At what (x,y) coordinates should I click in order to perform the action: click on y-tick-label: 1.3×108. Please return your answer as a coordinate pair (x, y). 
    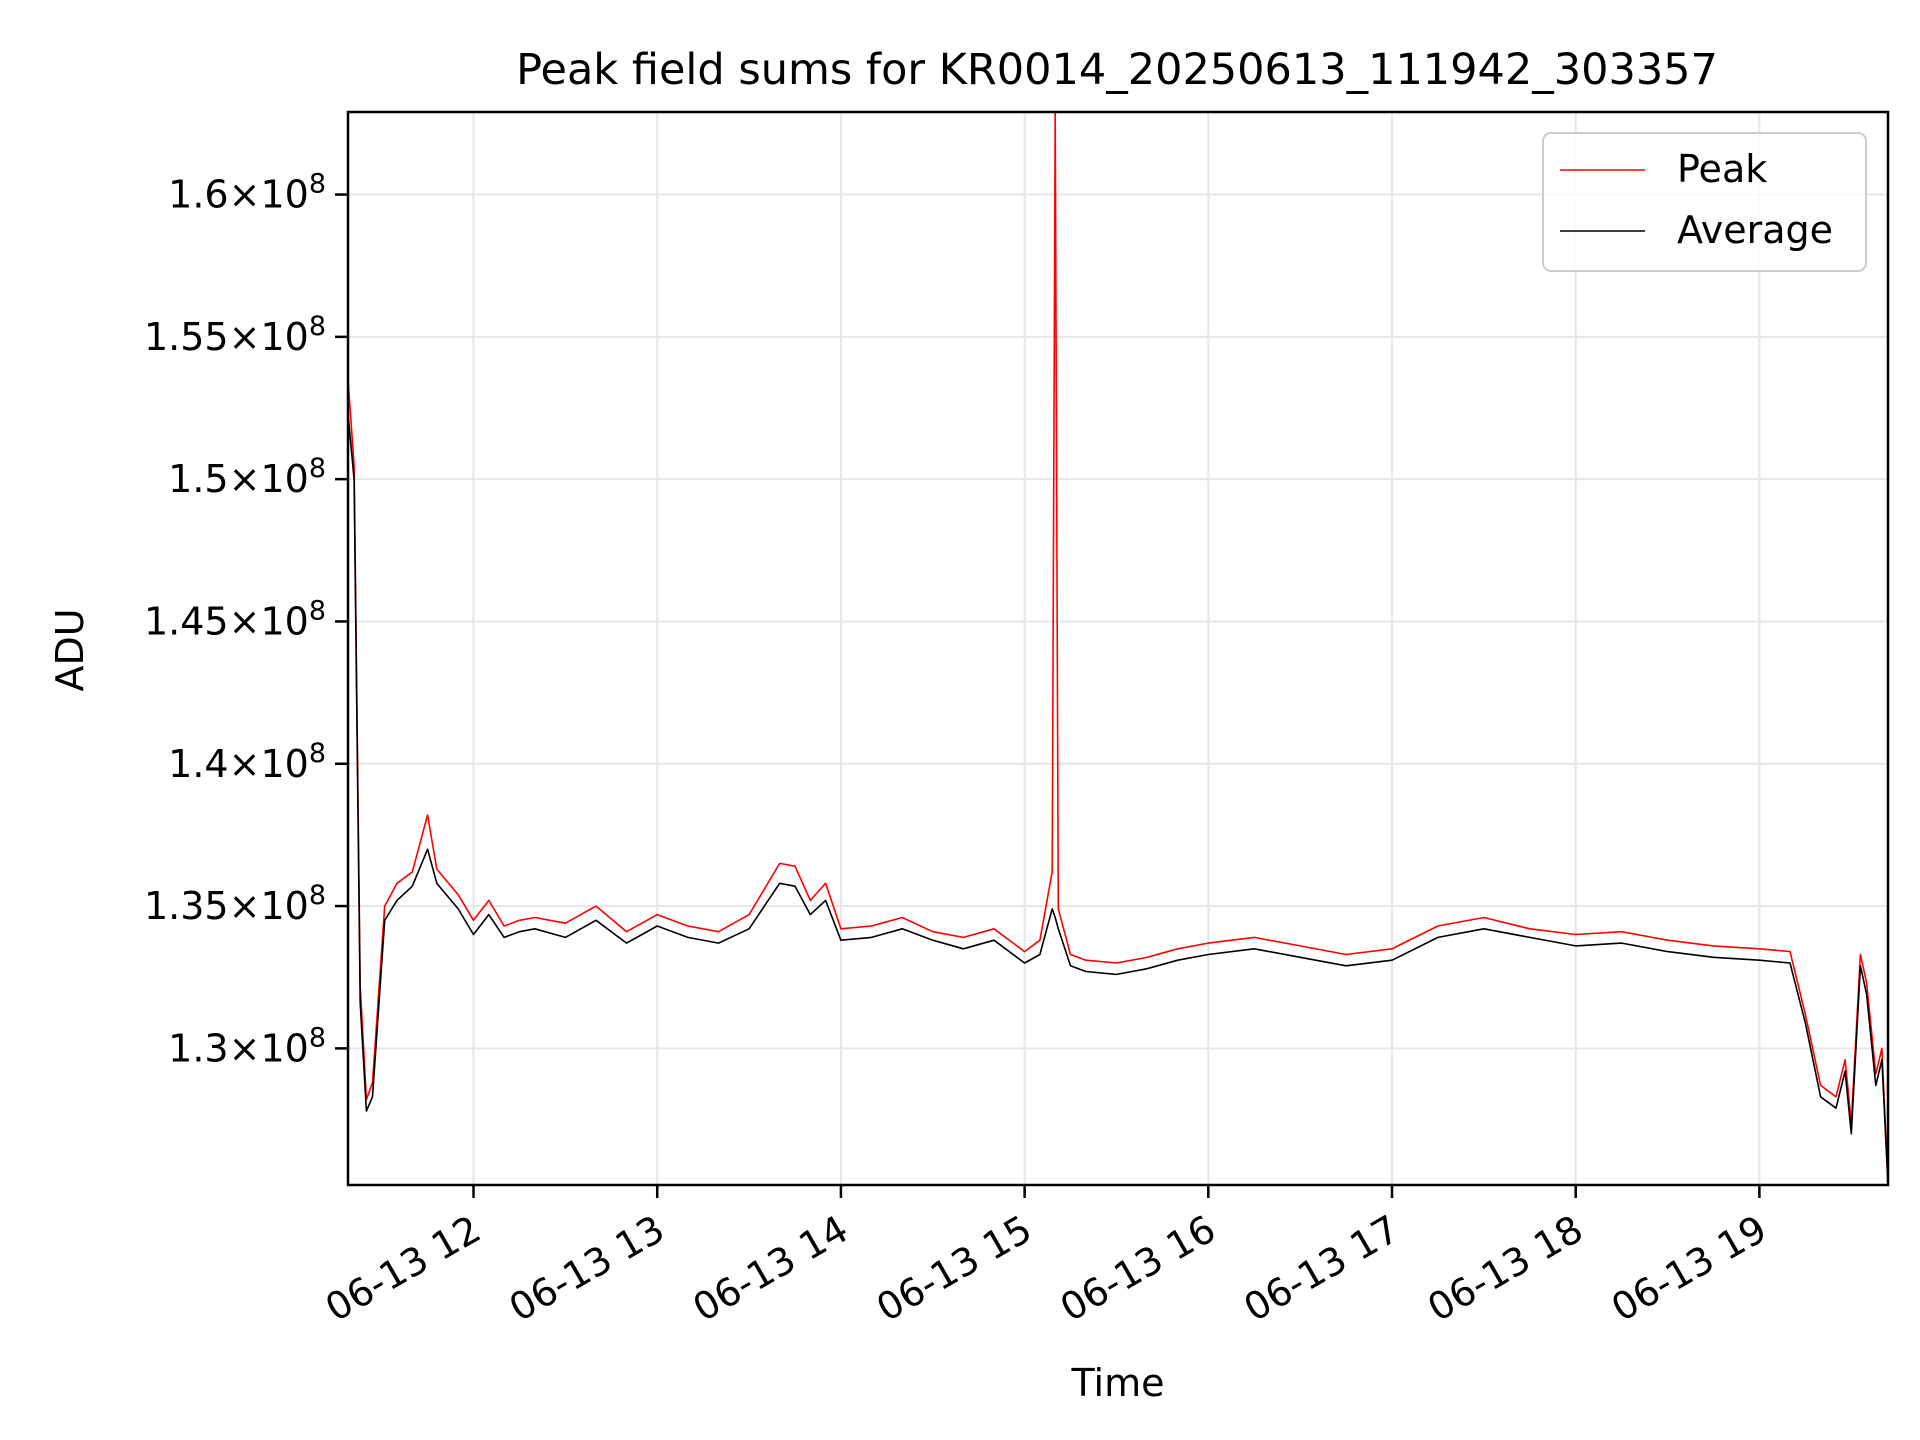
    Looking at the image, I should click on (247, 1046).